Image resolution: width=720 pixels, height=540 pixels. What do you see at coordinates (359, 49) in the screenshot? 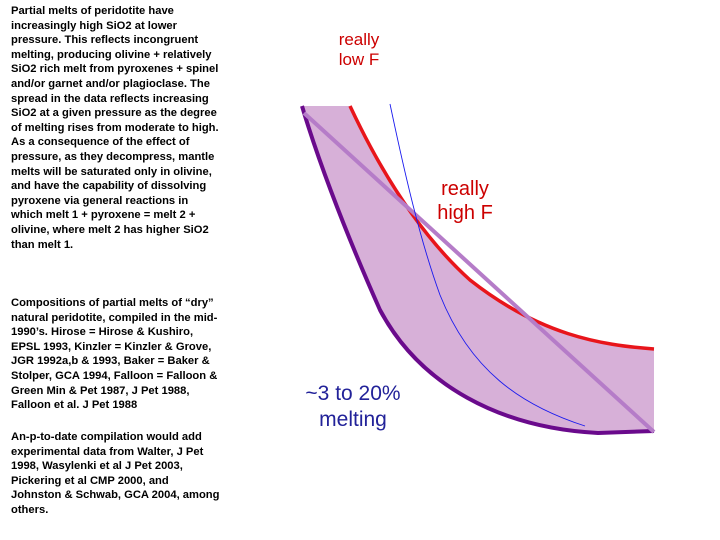
I see `really-low-f-label: really low F` at bounding box center [359, 49].